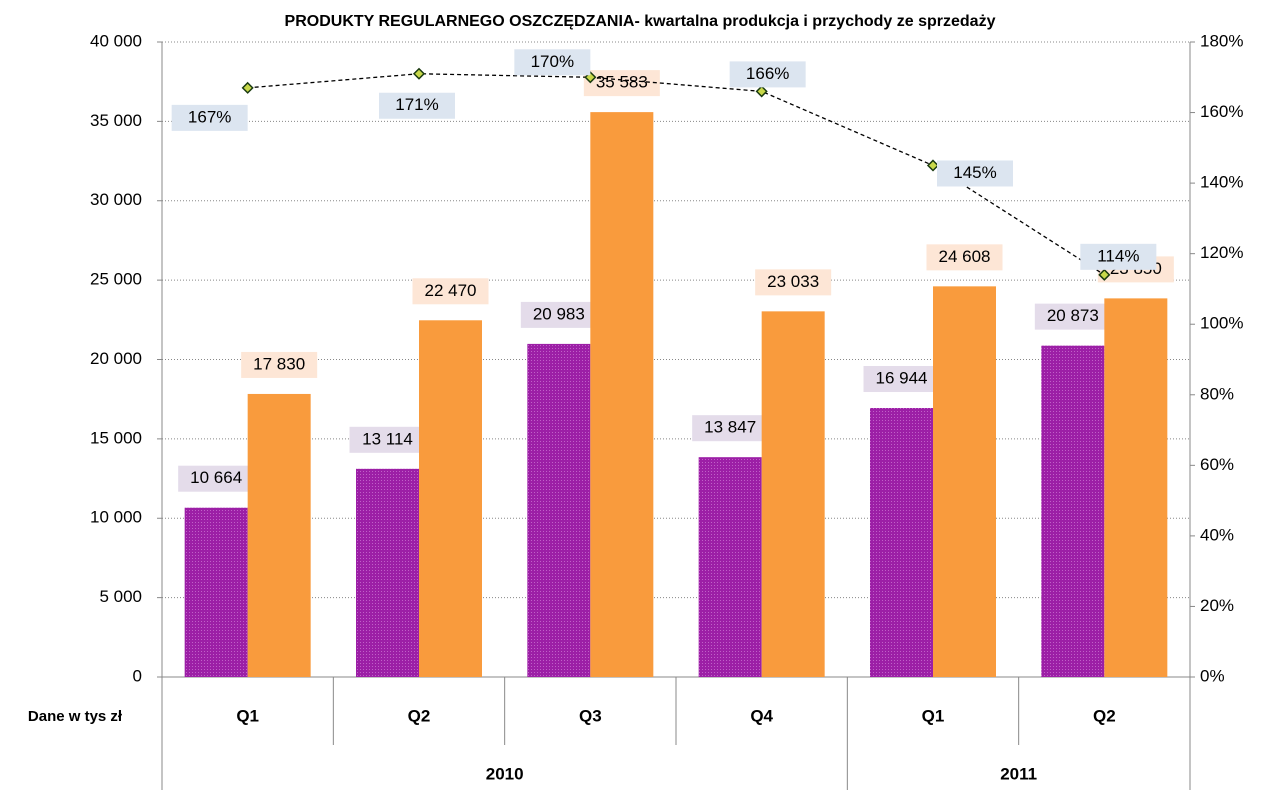 The image size is (1270, 791). I want to click on y2-tick-label: 0%, so click(1212, 675).